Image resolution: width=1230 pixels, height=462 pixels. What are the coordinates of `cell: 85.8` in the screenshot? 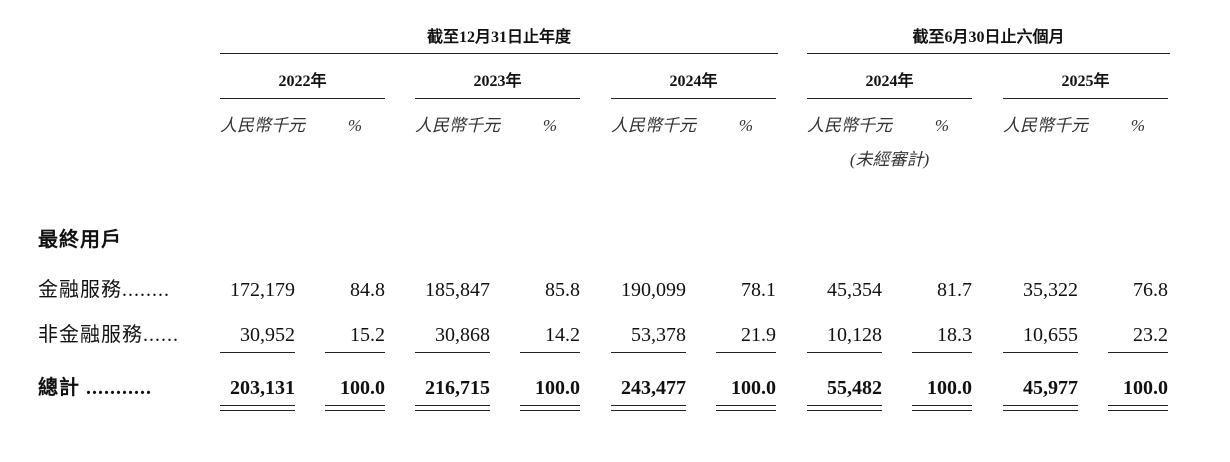 It's located at (562, 290).